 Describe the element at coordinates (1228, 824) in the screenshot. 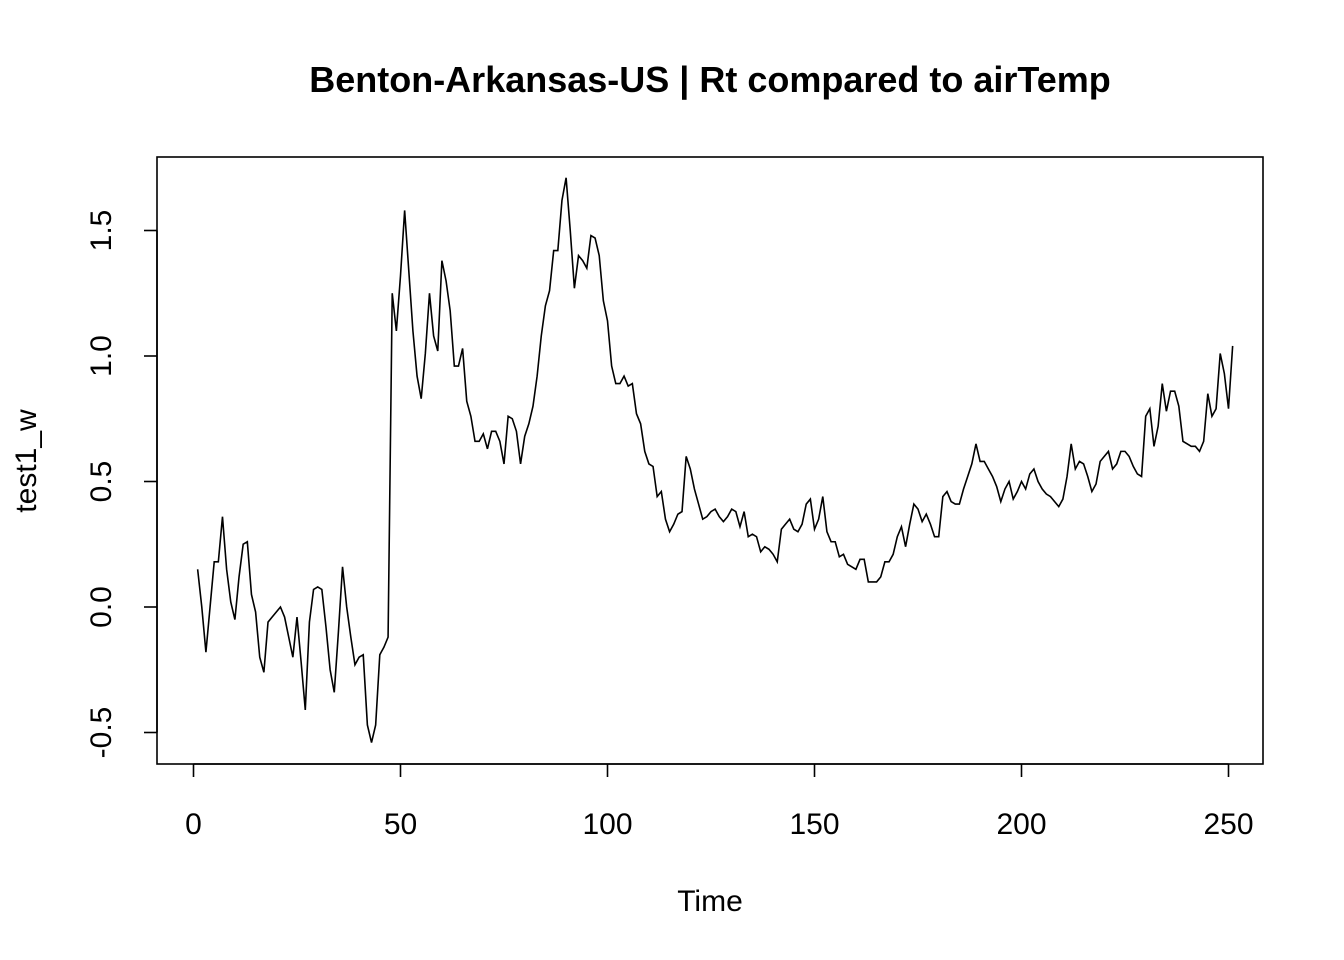

I see `x-tick-label: 250` at that location.